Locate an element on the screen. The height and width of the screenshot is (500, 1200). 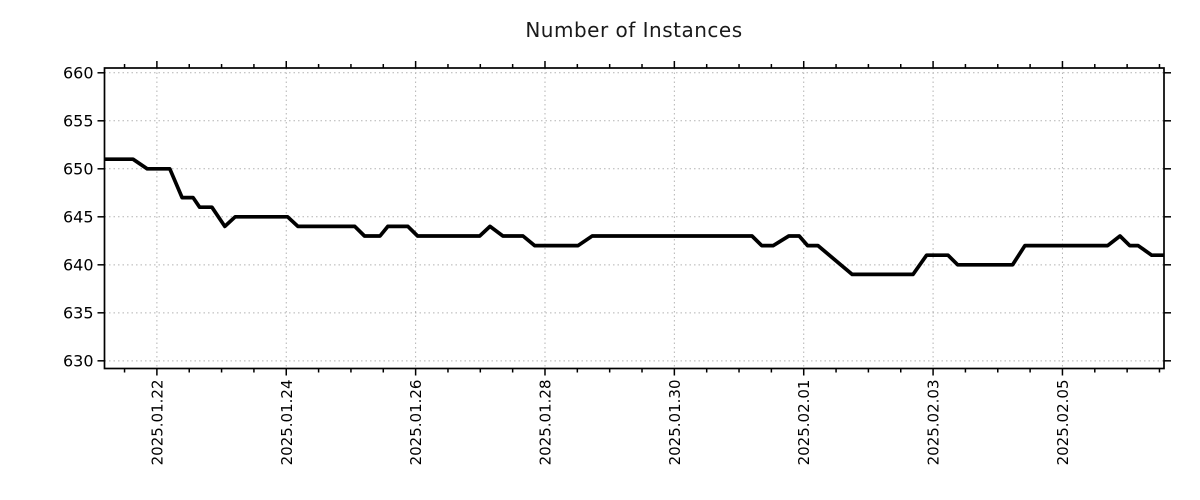
x-tick-label: 2025.01.30 is located at coordinates (675, 423).